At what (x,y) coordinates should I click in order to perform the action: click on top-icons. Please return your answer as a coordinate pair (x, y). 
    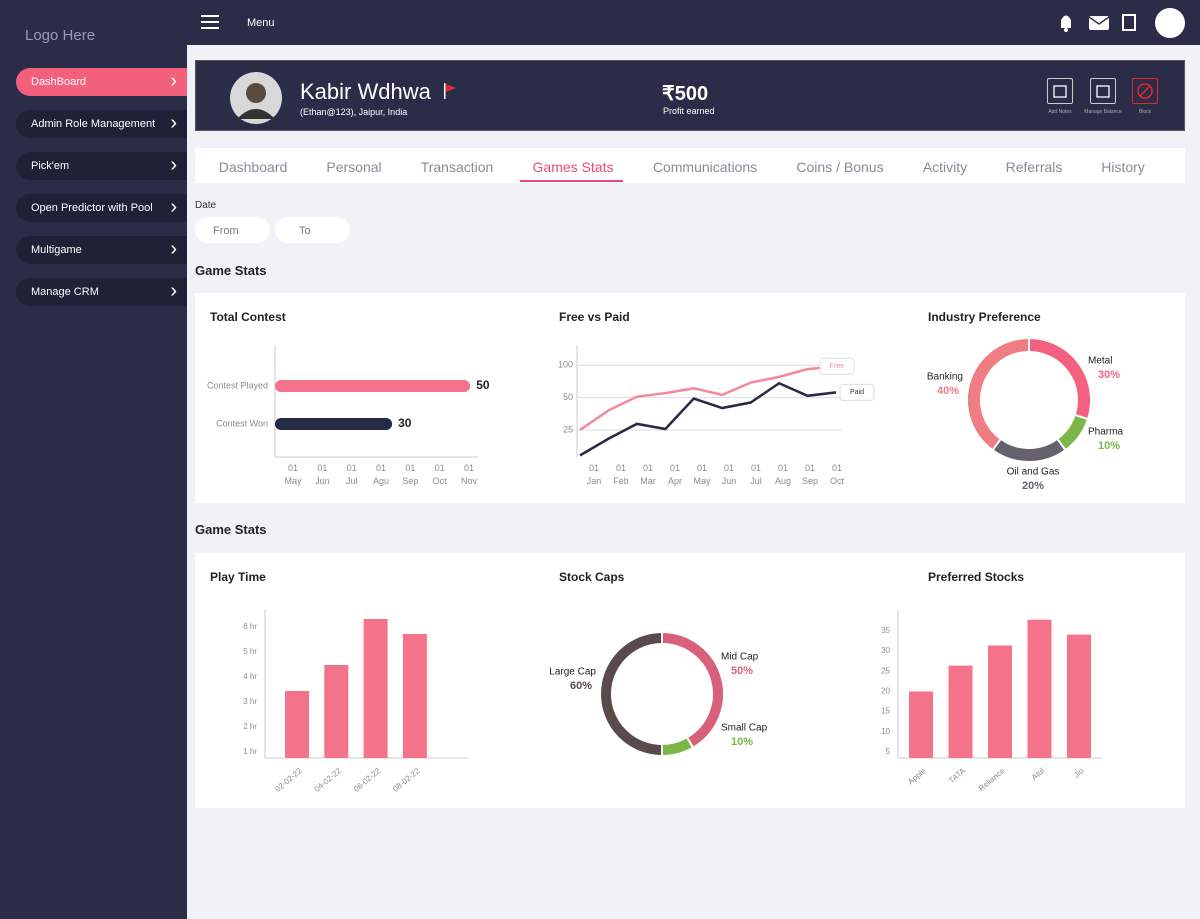
    Looking at the image, I should click on (1123, 23).